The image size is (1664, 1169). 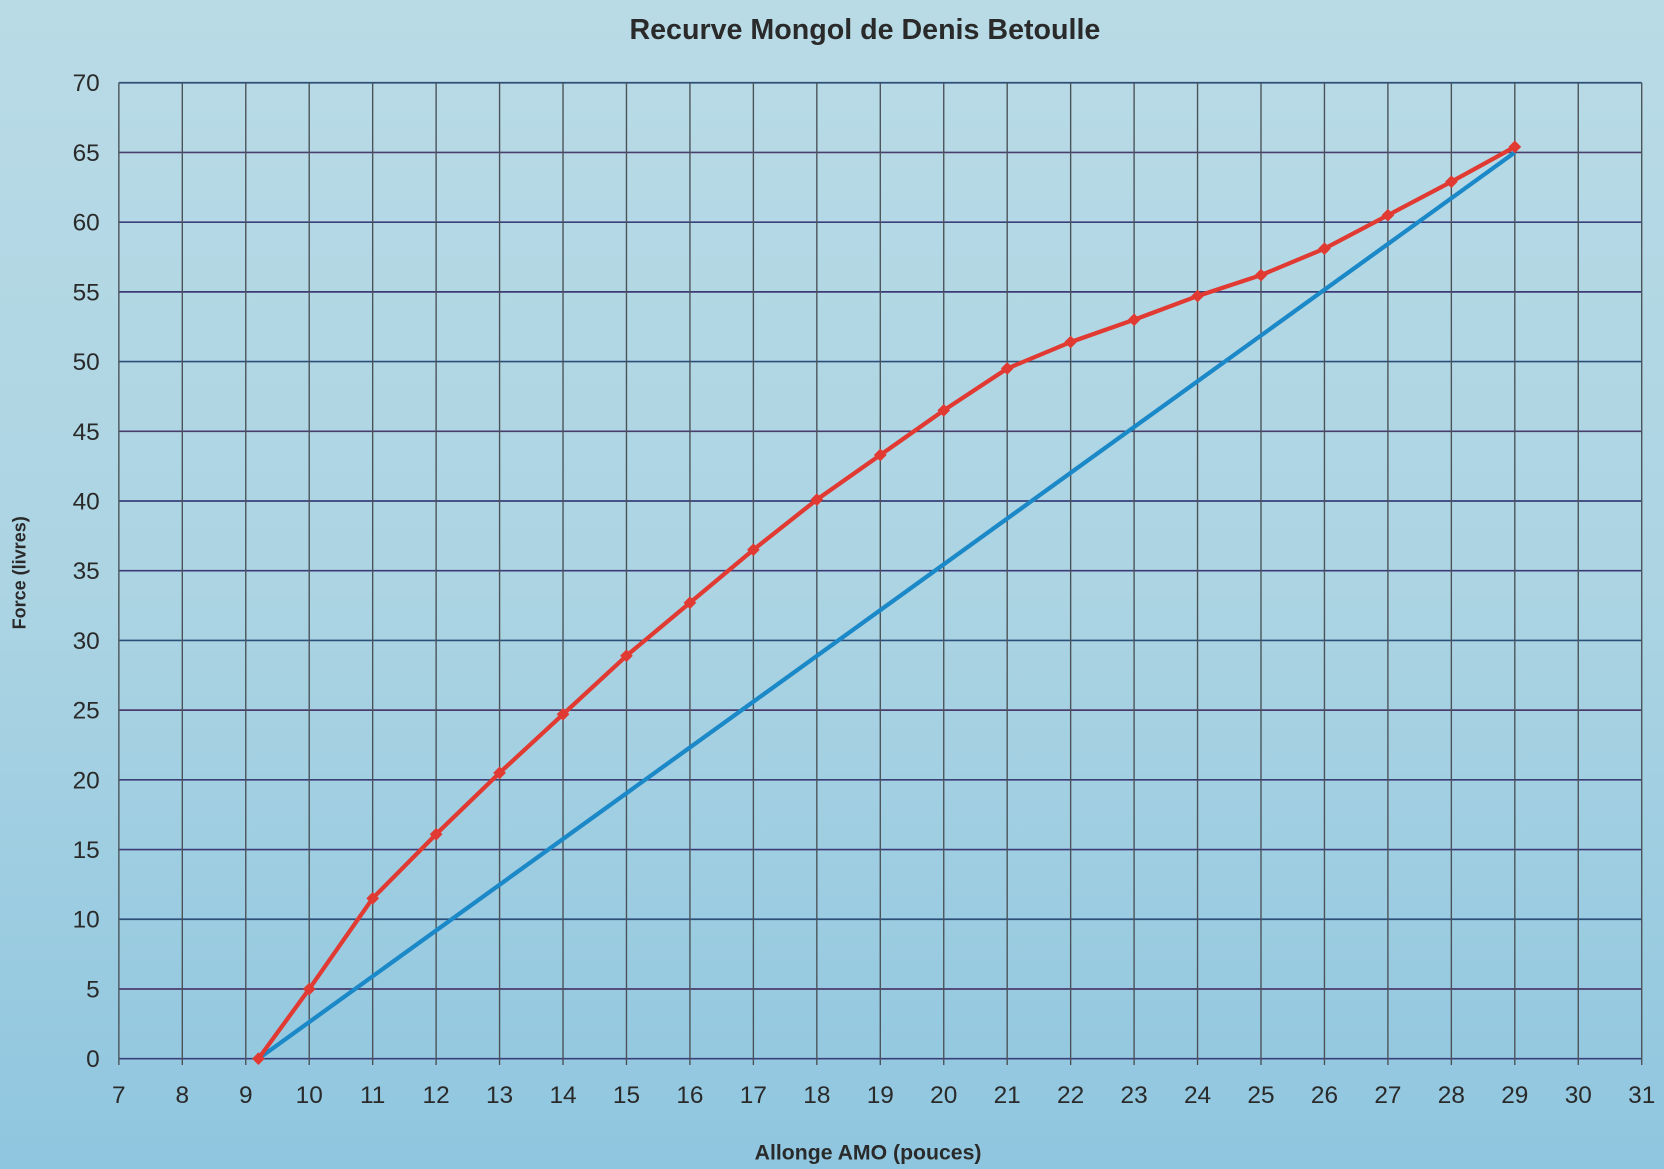 What do you see at coordinates (372, 1095) in the screenshot?
I see `x-tick-label: 11` at bounding box center [372, 1095].